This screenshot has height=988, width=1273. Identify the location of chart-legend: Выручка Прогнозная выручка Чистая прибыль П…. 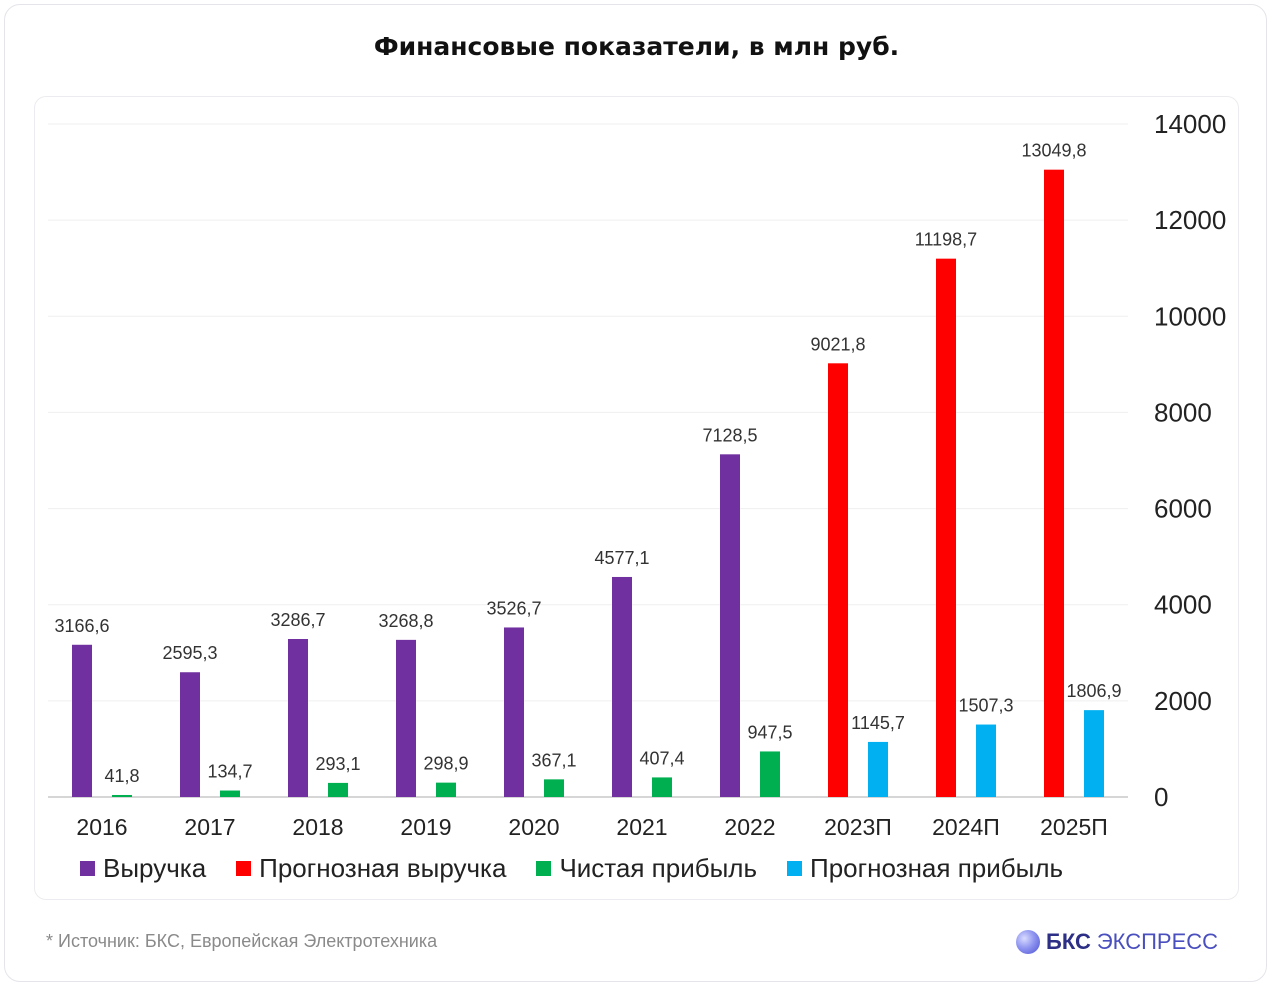
(586, 868).